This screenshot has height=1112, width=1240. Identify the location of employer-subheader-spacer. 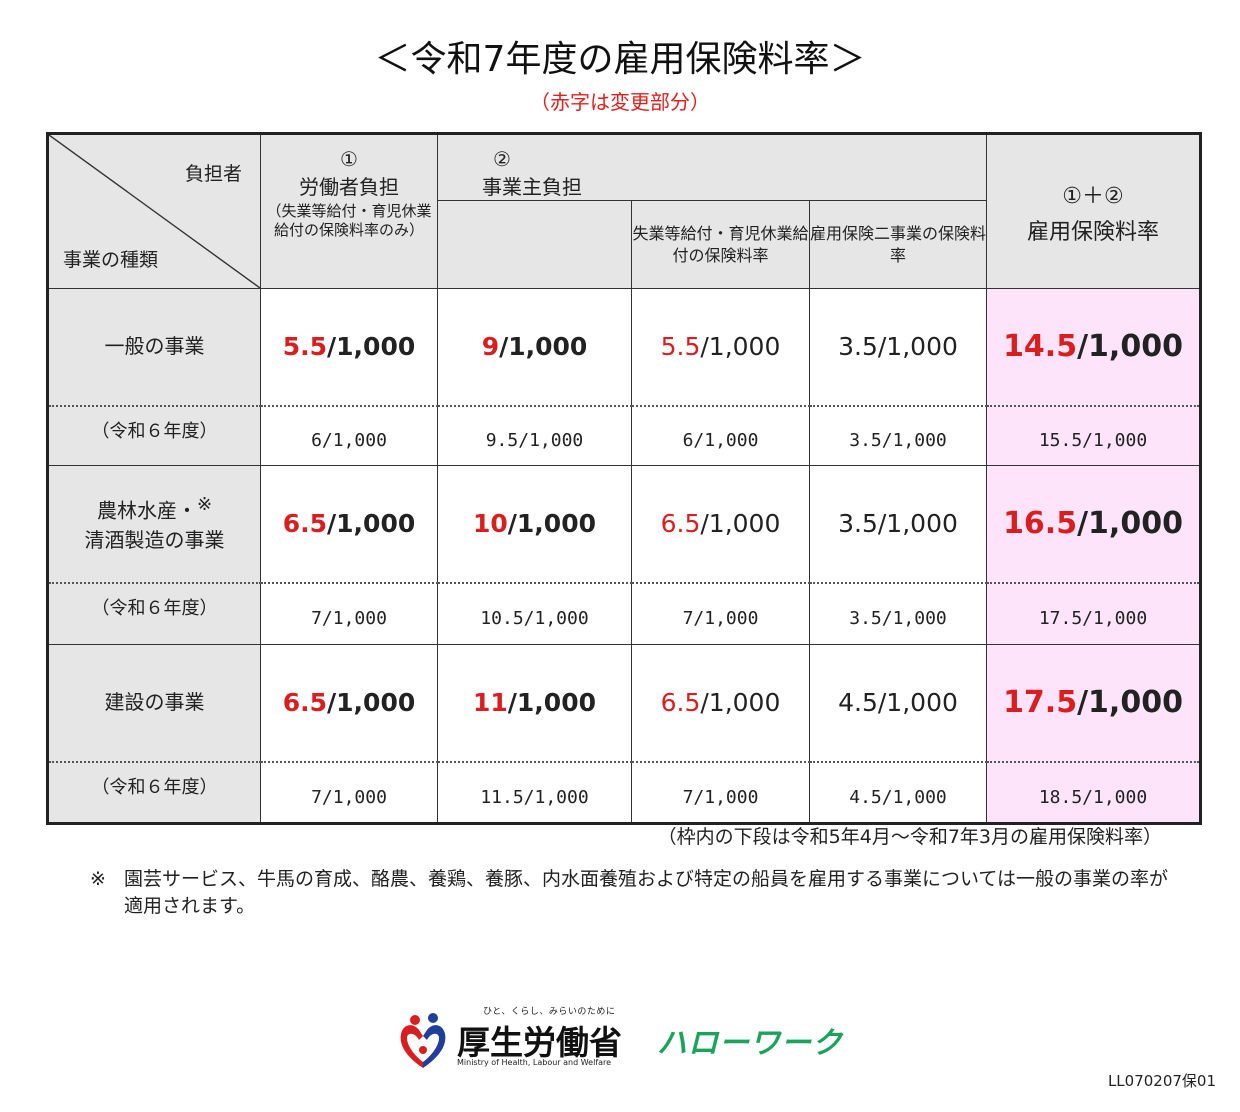
(534, 244).